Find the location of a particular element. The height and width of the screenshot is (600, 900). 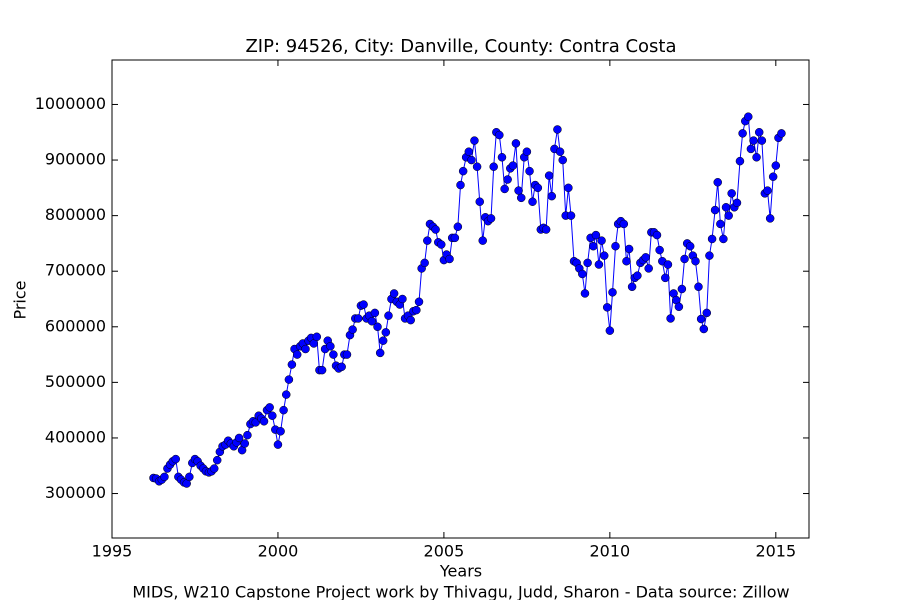

x-tick-label: 2000 is located at coordinates (278, 551).